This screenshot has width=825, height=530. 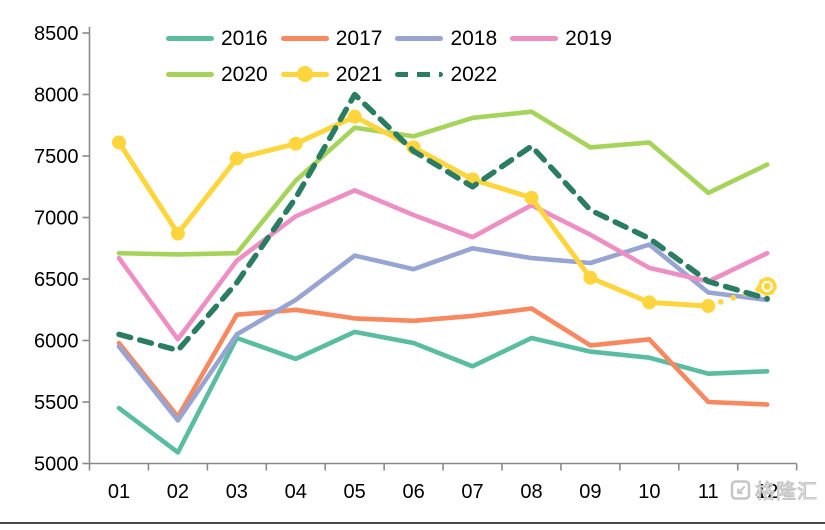 I want to click on legend-item-2018: 2018, so click(x=446, y=38).